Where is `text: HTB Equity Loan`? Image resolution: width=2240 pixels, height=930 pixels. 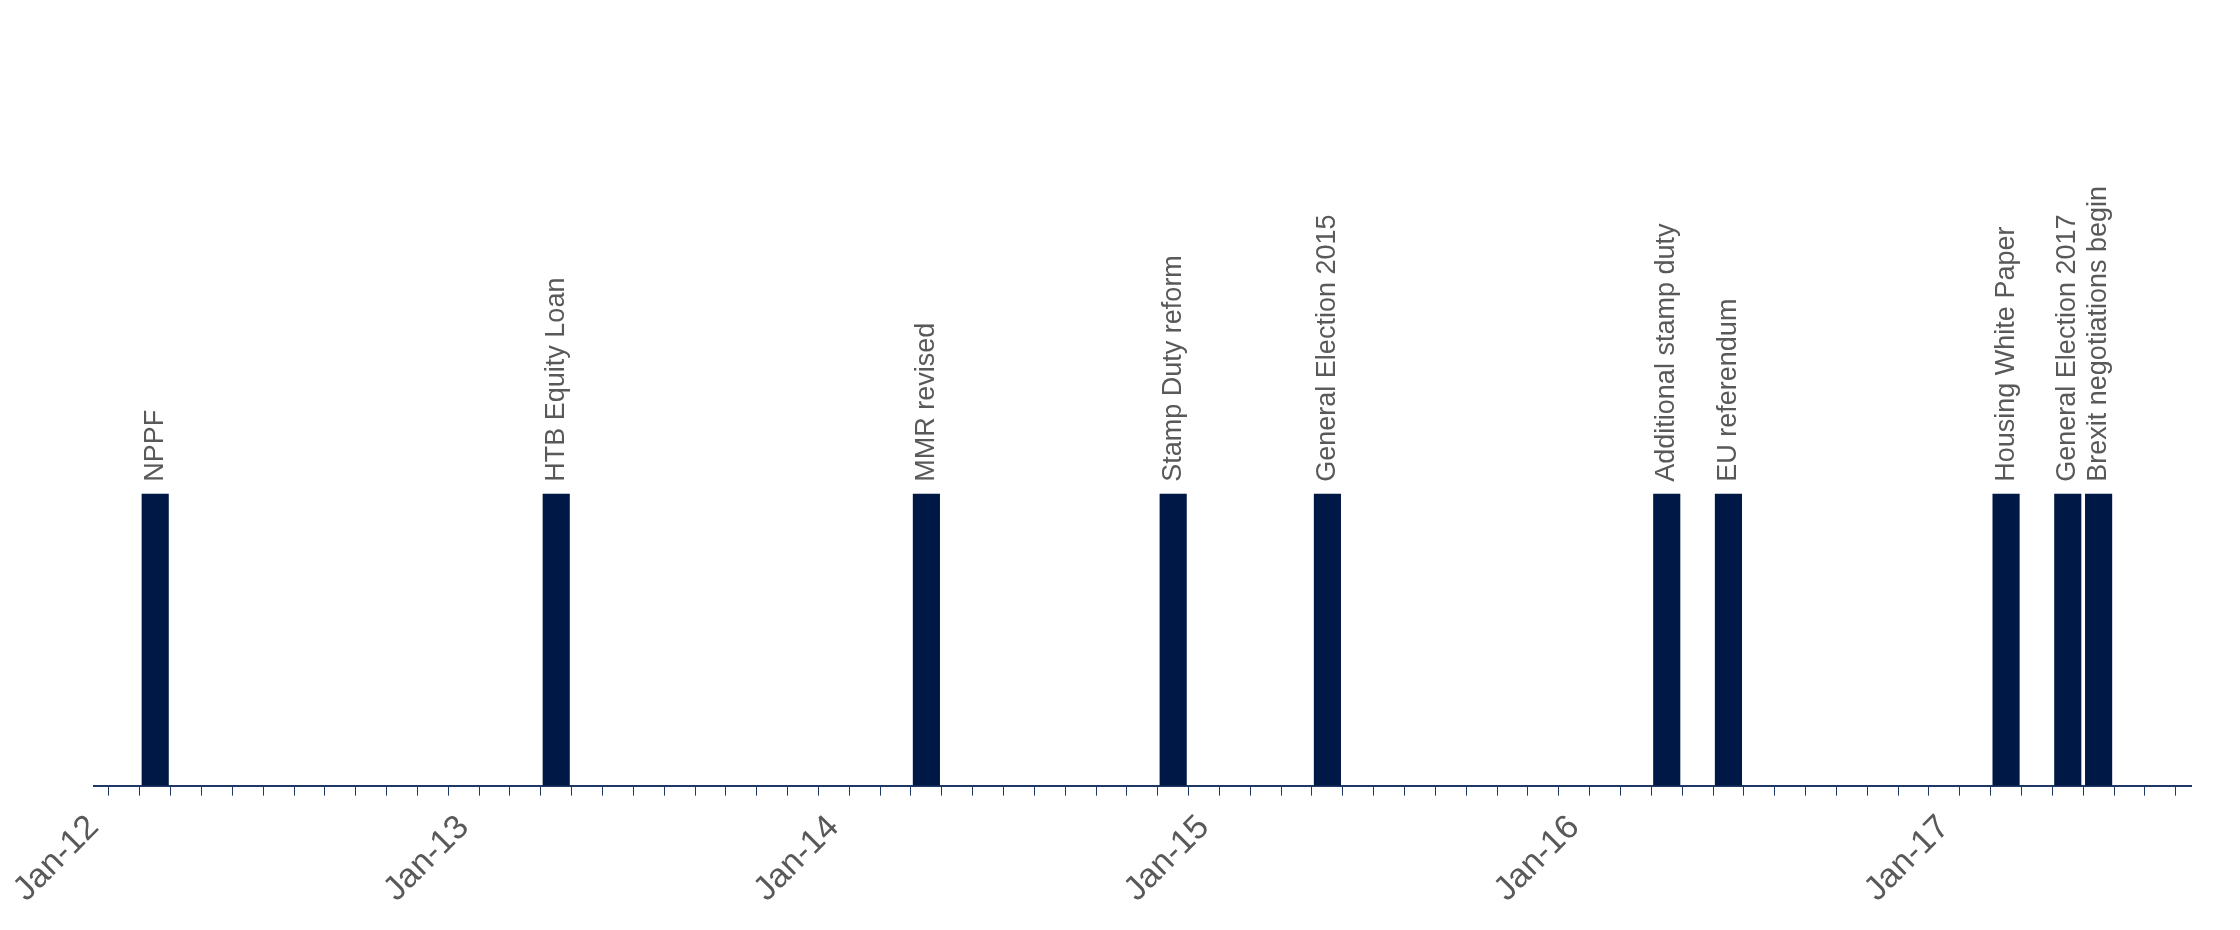
text: HTB Equity Loan is located at coordinates (554, 379).